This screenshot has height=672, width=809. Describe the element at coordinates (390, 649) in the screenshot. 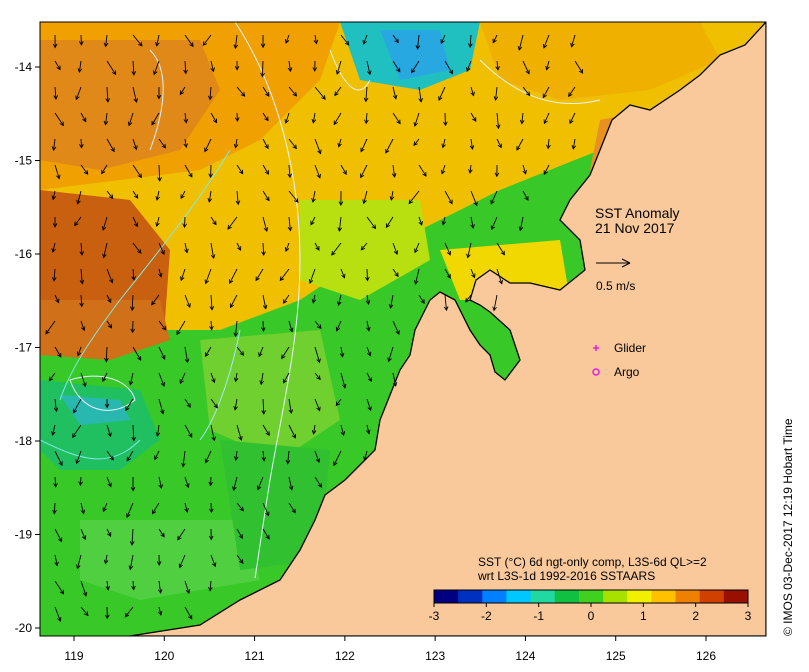

I see `longitude-axis: 119 120 121 122 123 124 125 126` at that location.